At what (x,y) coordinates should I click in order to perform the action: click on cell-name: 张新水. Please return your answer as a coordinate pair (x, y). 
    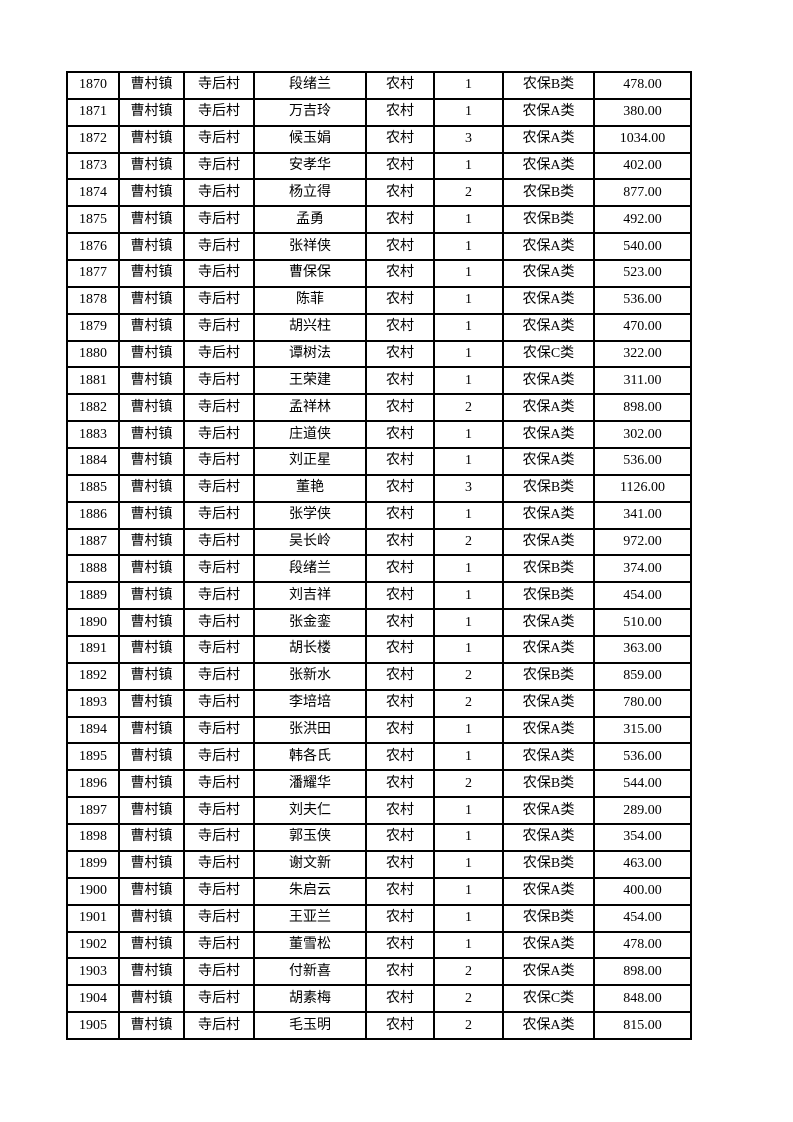
    Looking at the image, I should click on (310, 676).